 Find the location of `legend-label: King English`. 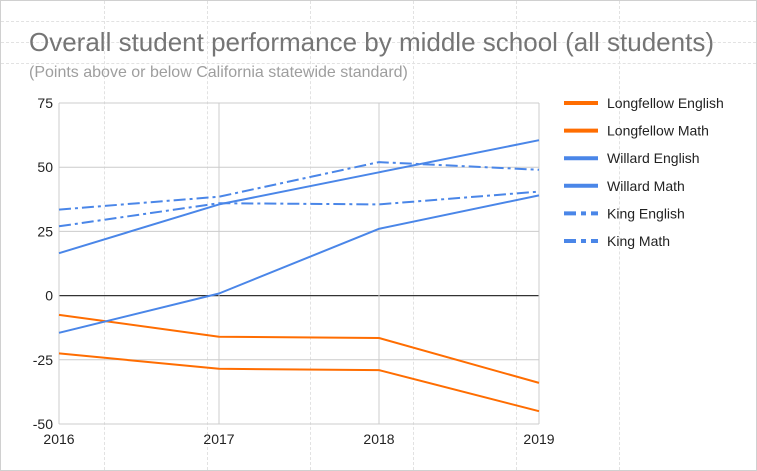

legend-label: King English is located at coordinates (646, 213).